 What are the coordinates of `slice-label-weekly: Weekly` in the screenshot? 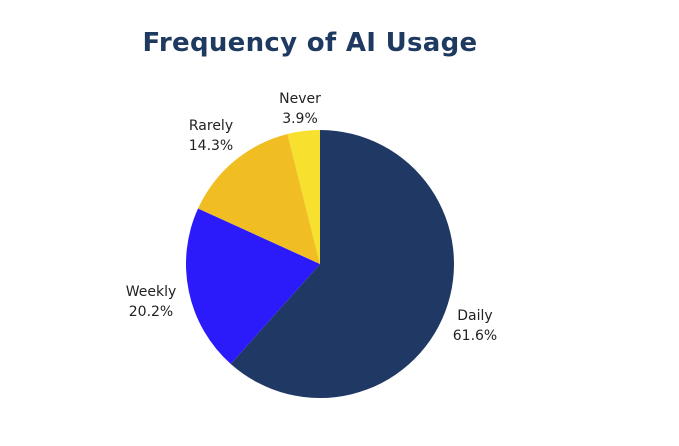 It's located at (151, 292).